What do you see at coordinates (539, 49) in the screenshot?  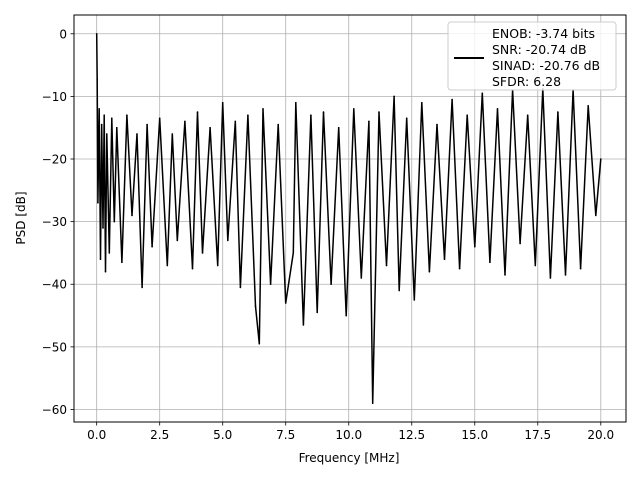 I see `legend-snr: SNR: -20.74 dB` at bounding box center [539, 49].